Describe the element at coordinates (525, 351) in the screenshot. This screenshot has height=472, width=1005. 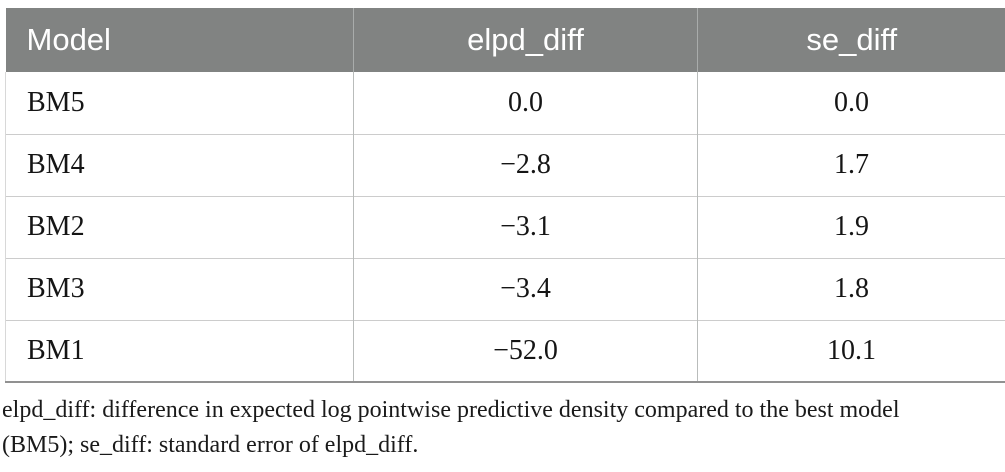
I see `elpd-diff-cell: −52.0` at that location.